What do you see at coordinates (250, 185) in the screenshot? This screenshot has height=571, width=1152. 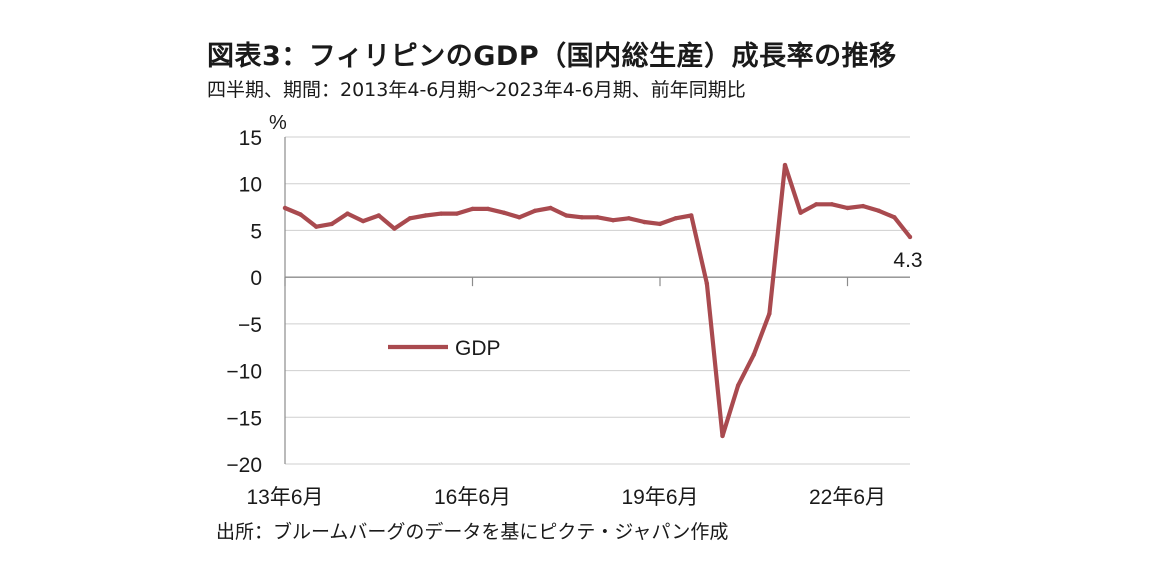 I see `y-tick-label: 10` at bounding box center [250, 185].